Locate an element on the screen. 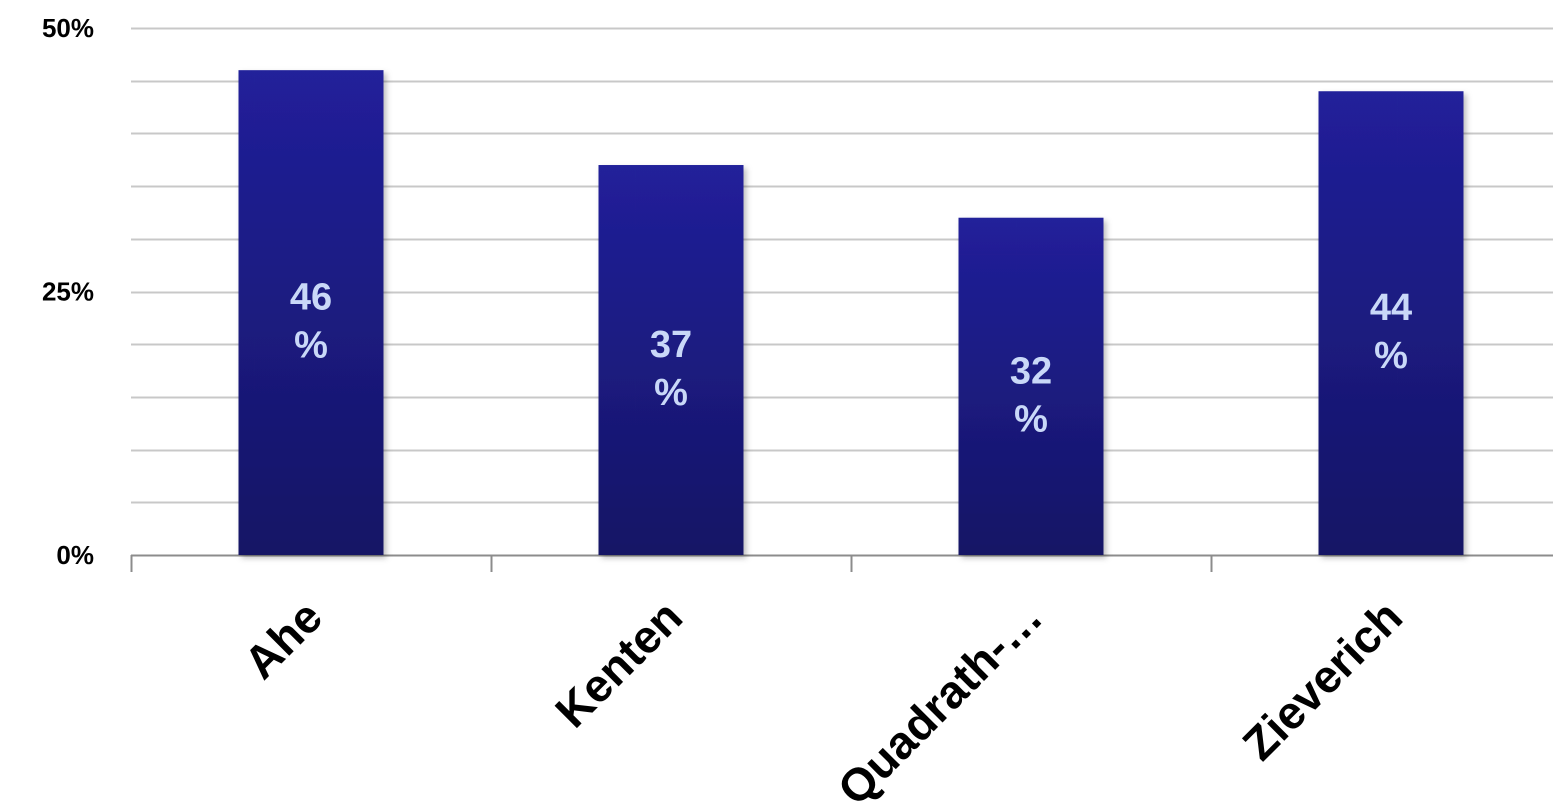 This screenshot has height=806, width=1553. bar-zieverich is located at coordinates (1391, 323).